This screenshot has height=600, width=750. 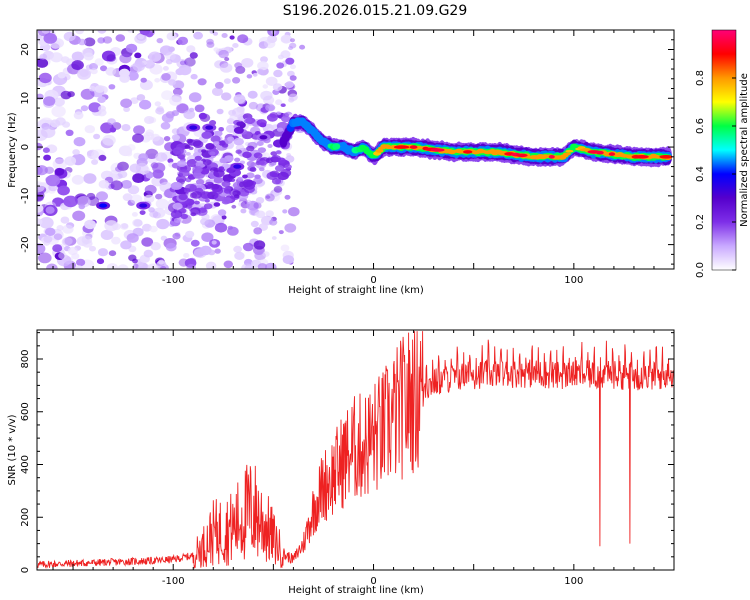 I want to click on y-tick-label: 400, so click(x=25, y=464).